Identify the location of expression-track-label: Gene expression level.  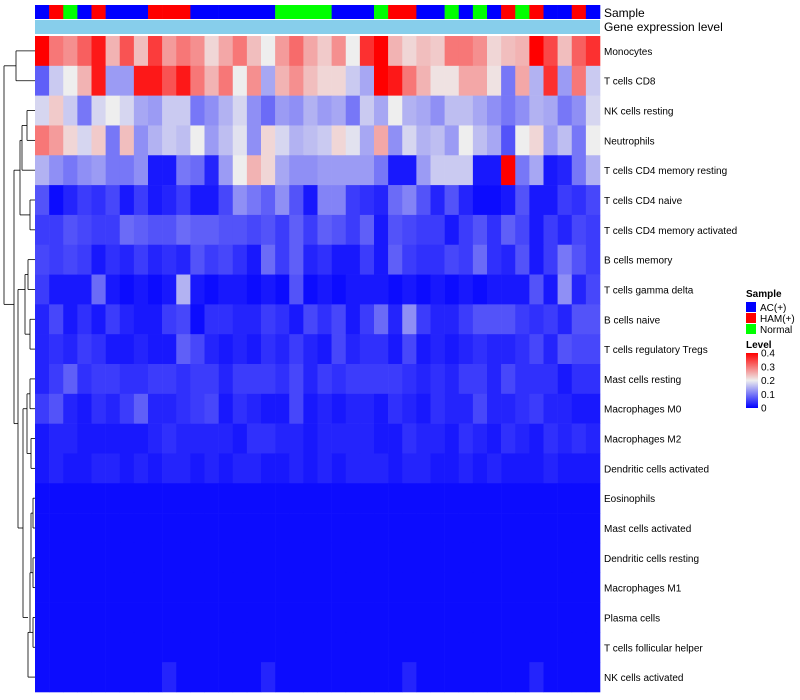
(663, 27).